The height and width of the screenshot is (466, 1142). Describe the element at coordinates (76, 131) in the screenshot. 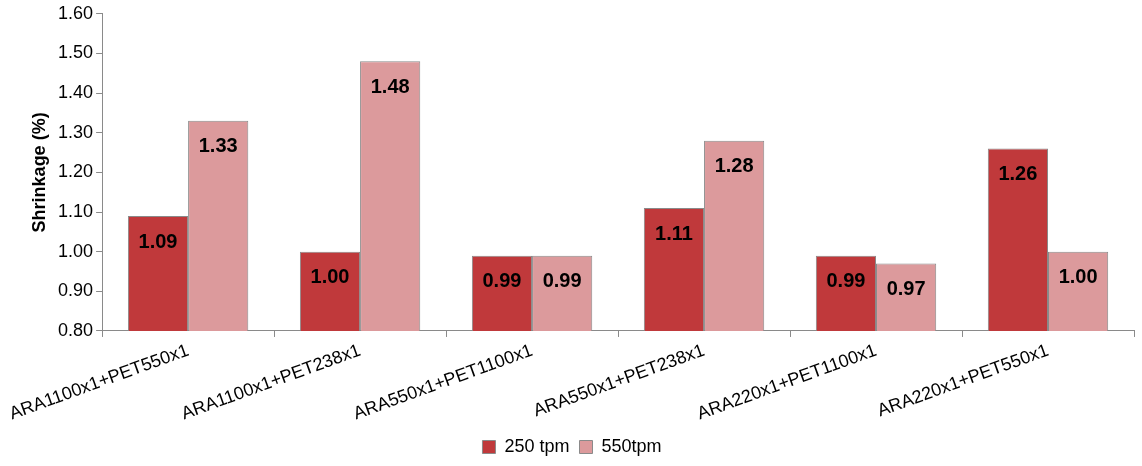

I see `y-tick-label: 1.30` at that location.